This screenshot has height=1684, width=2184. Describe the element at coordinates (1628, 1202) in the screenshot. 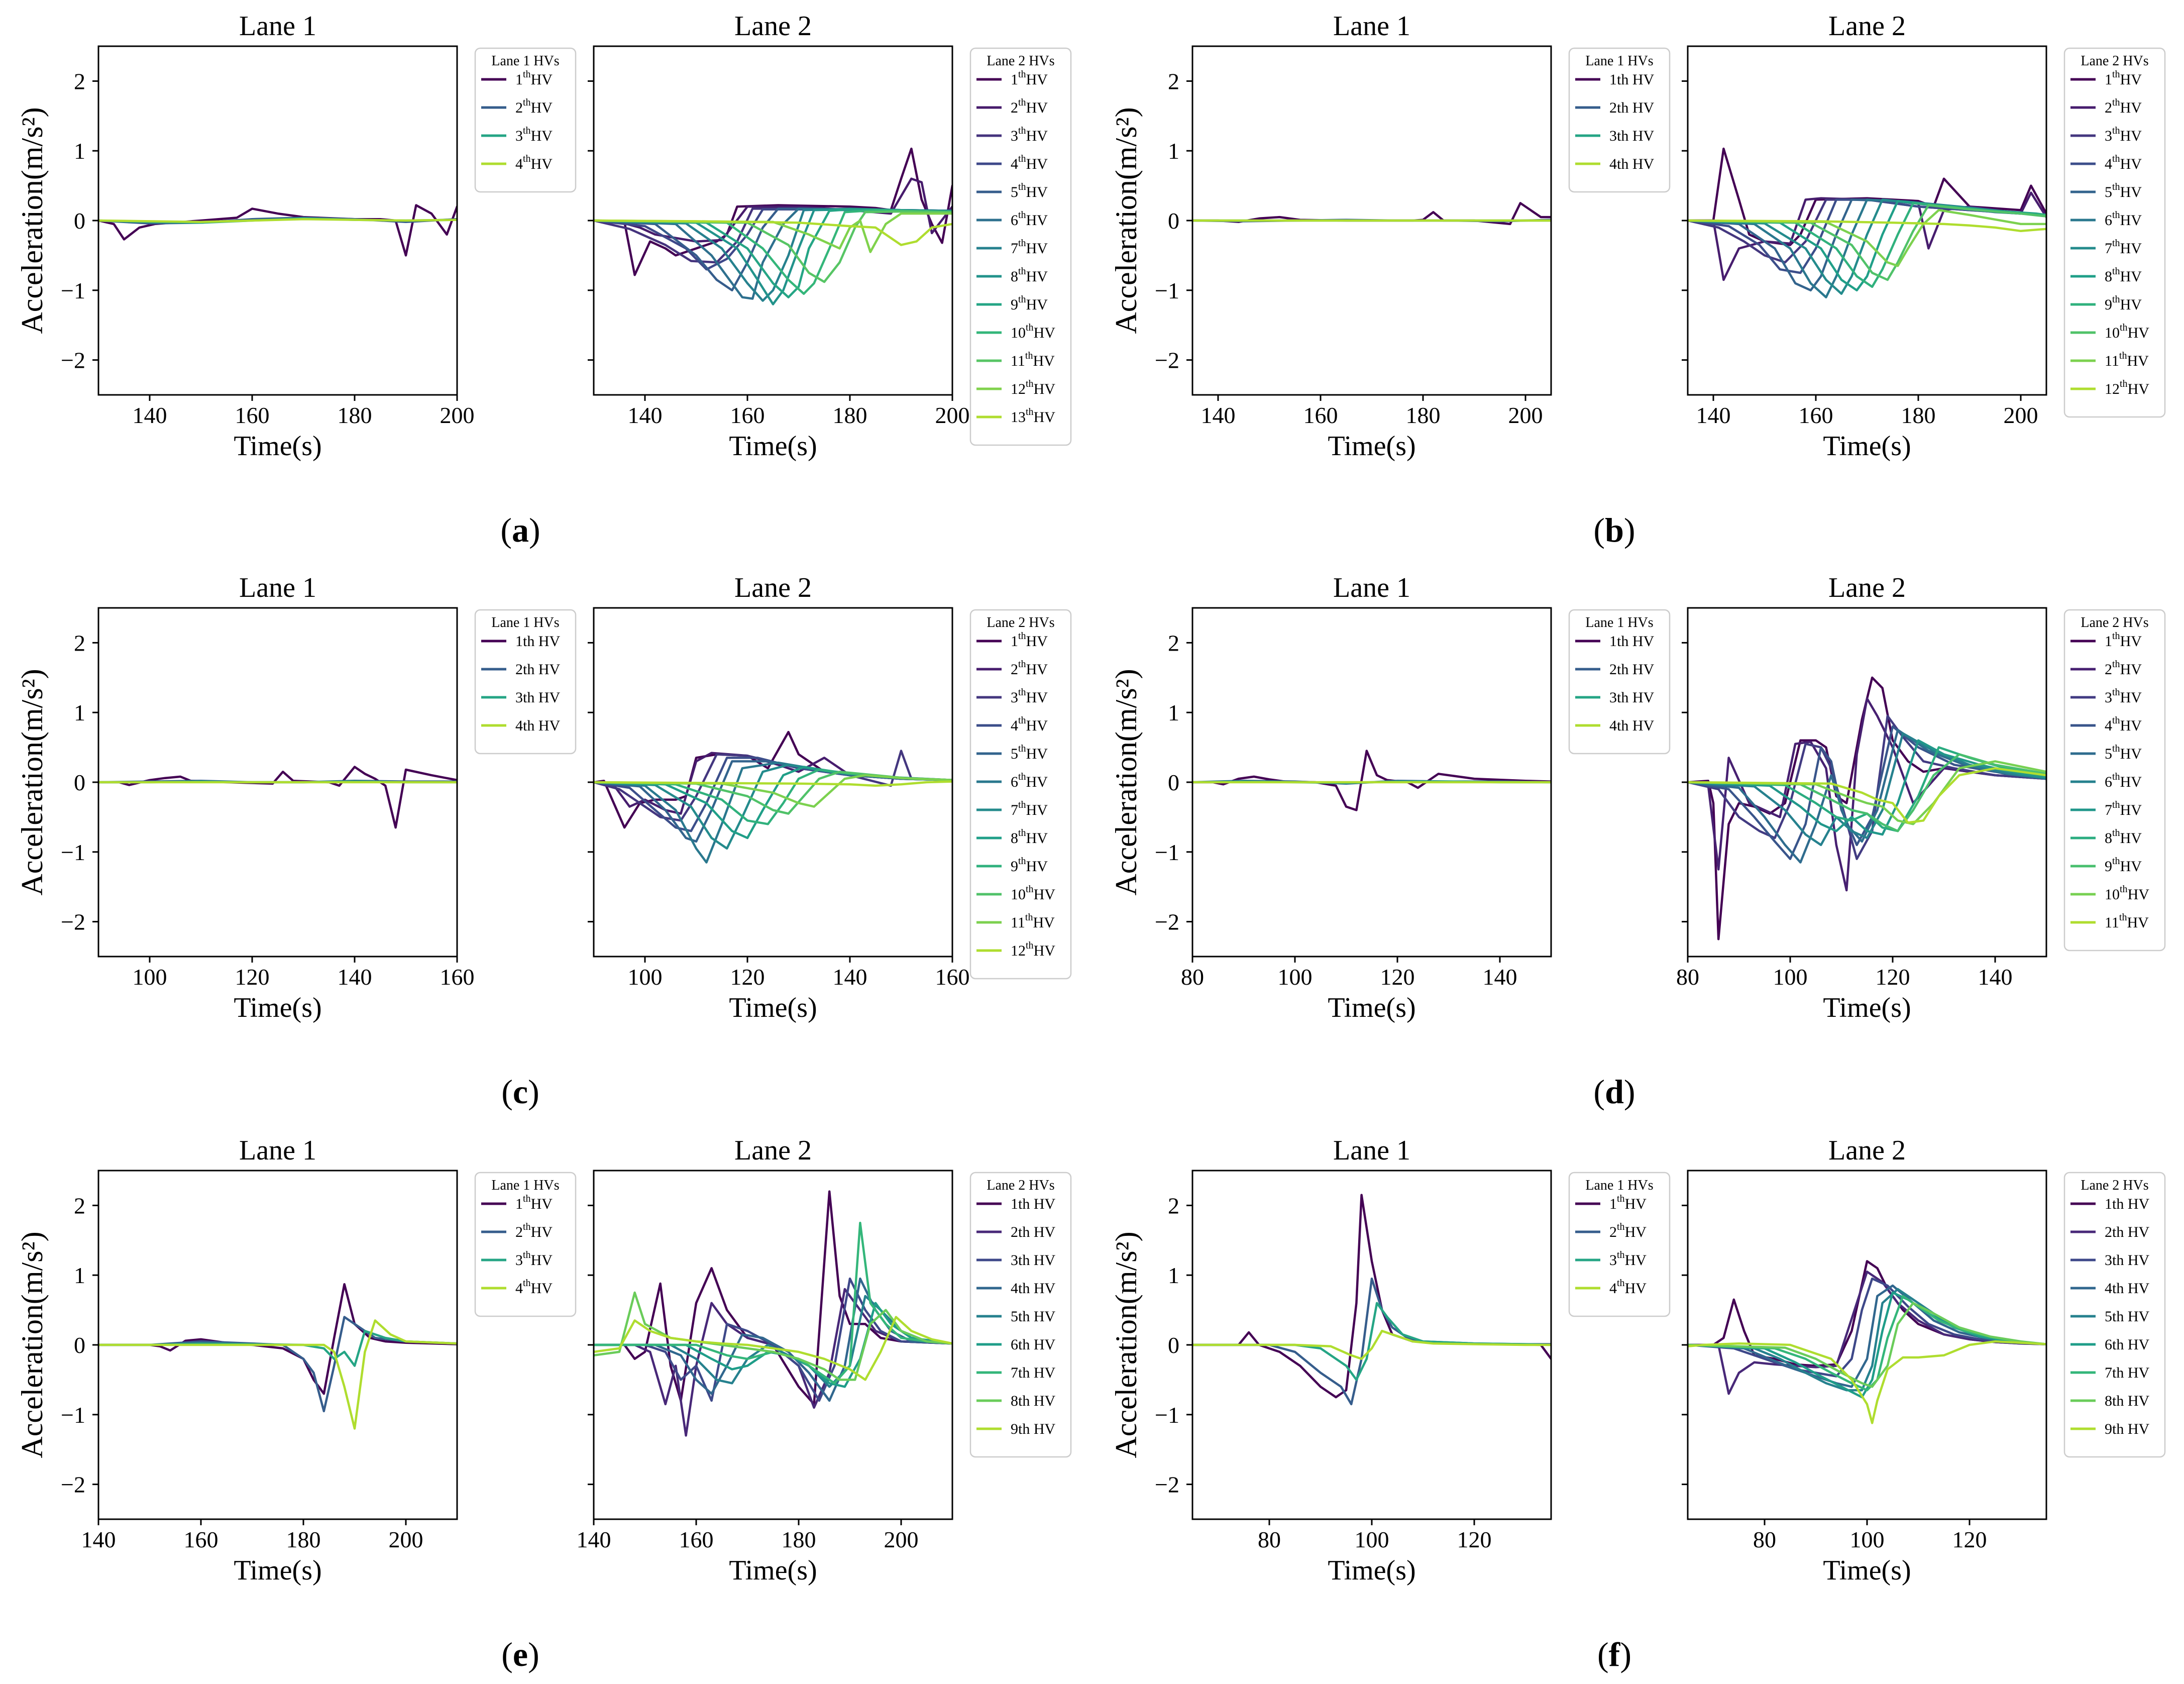

I see `legend-item: 1thHV` at that location.